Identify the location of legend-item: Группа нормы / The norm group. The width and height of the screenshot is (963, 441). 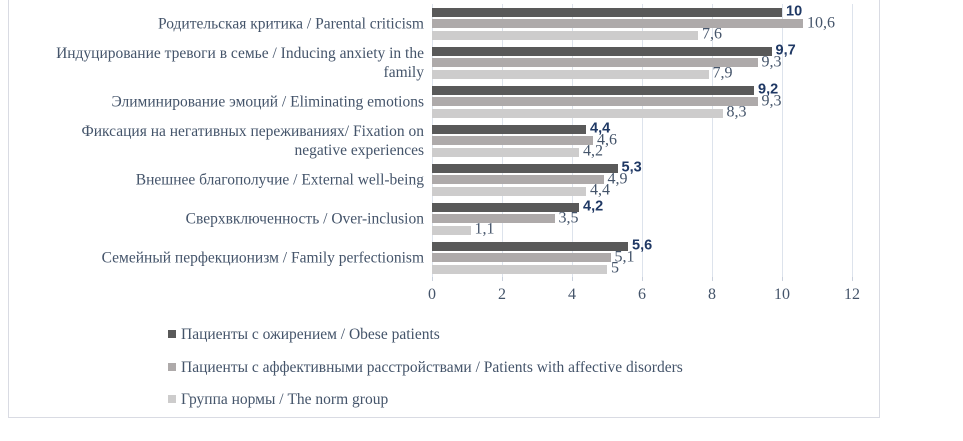
(278, 400).